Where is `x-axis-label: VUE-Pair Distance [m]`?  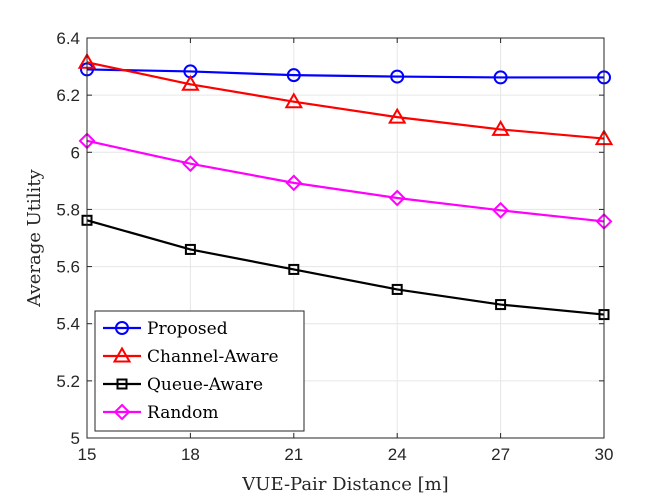 x-axis-label: VUE-Pair Distance [m] is located at coordinates (344, 484).